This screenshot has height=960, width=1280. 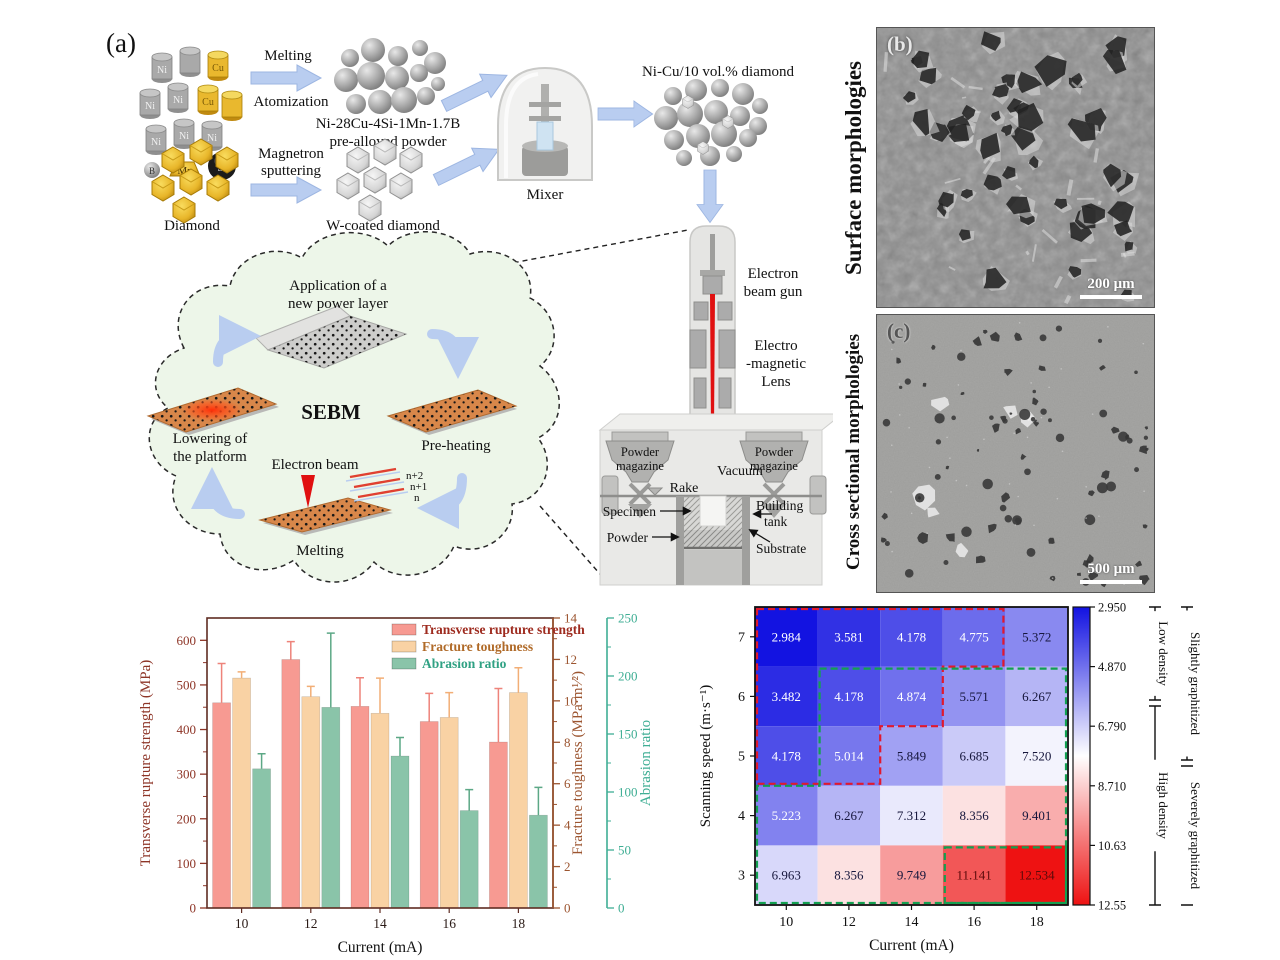 What do you see at coordinates (628, 537) in the screenshot?
I see `powder-label: Powder` at bounding box center [628, 537].